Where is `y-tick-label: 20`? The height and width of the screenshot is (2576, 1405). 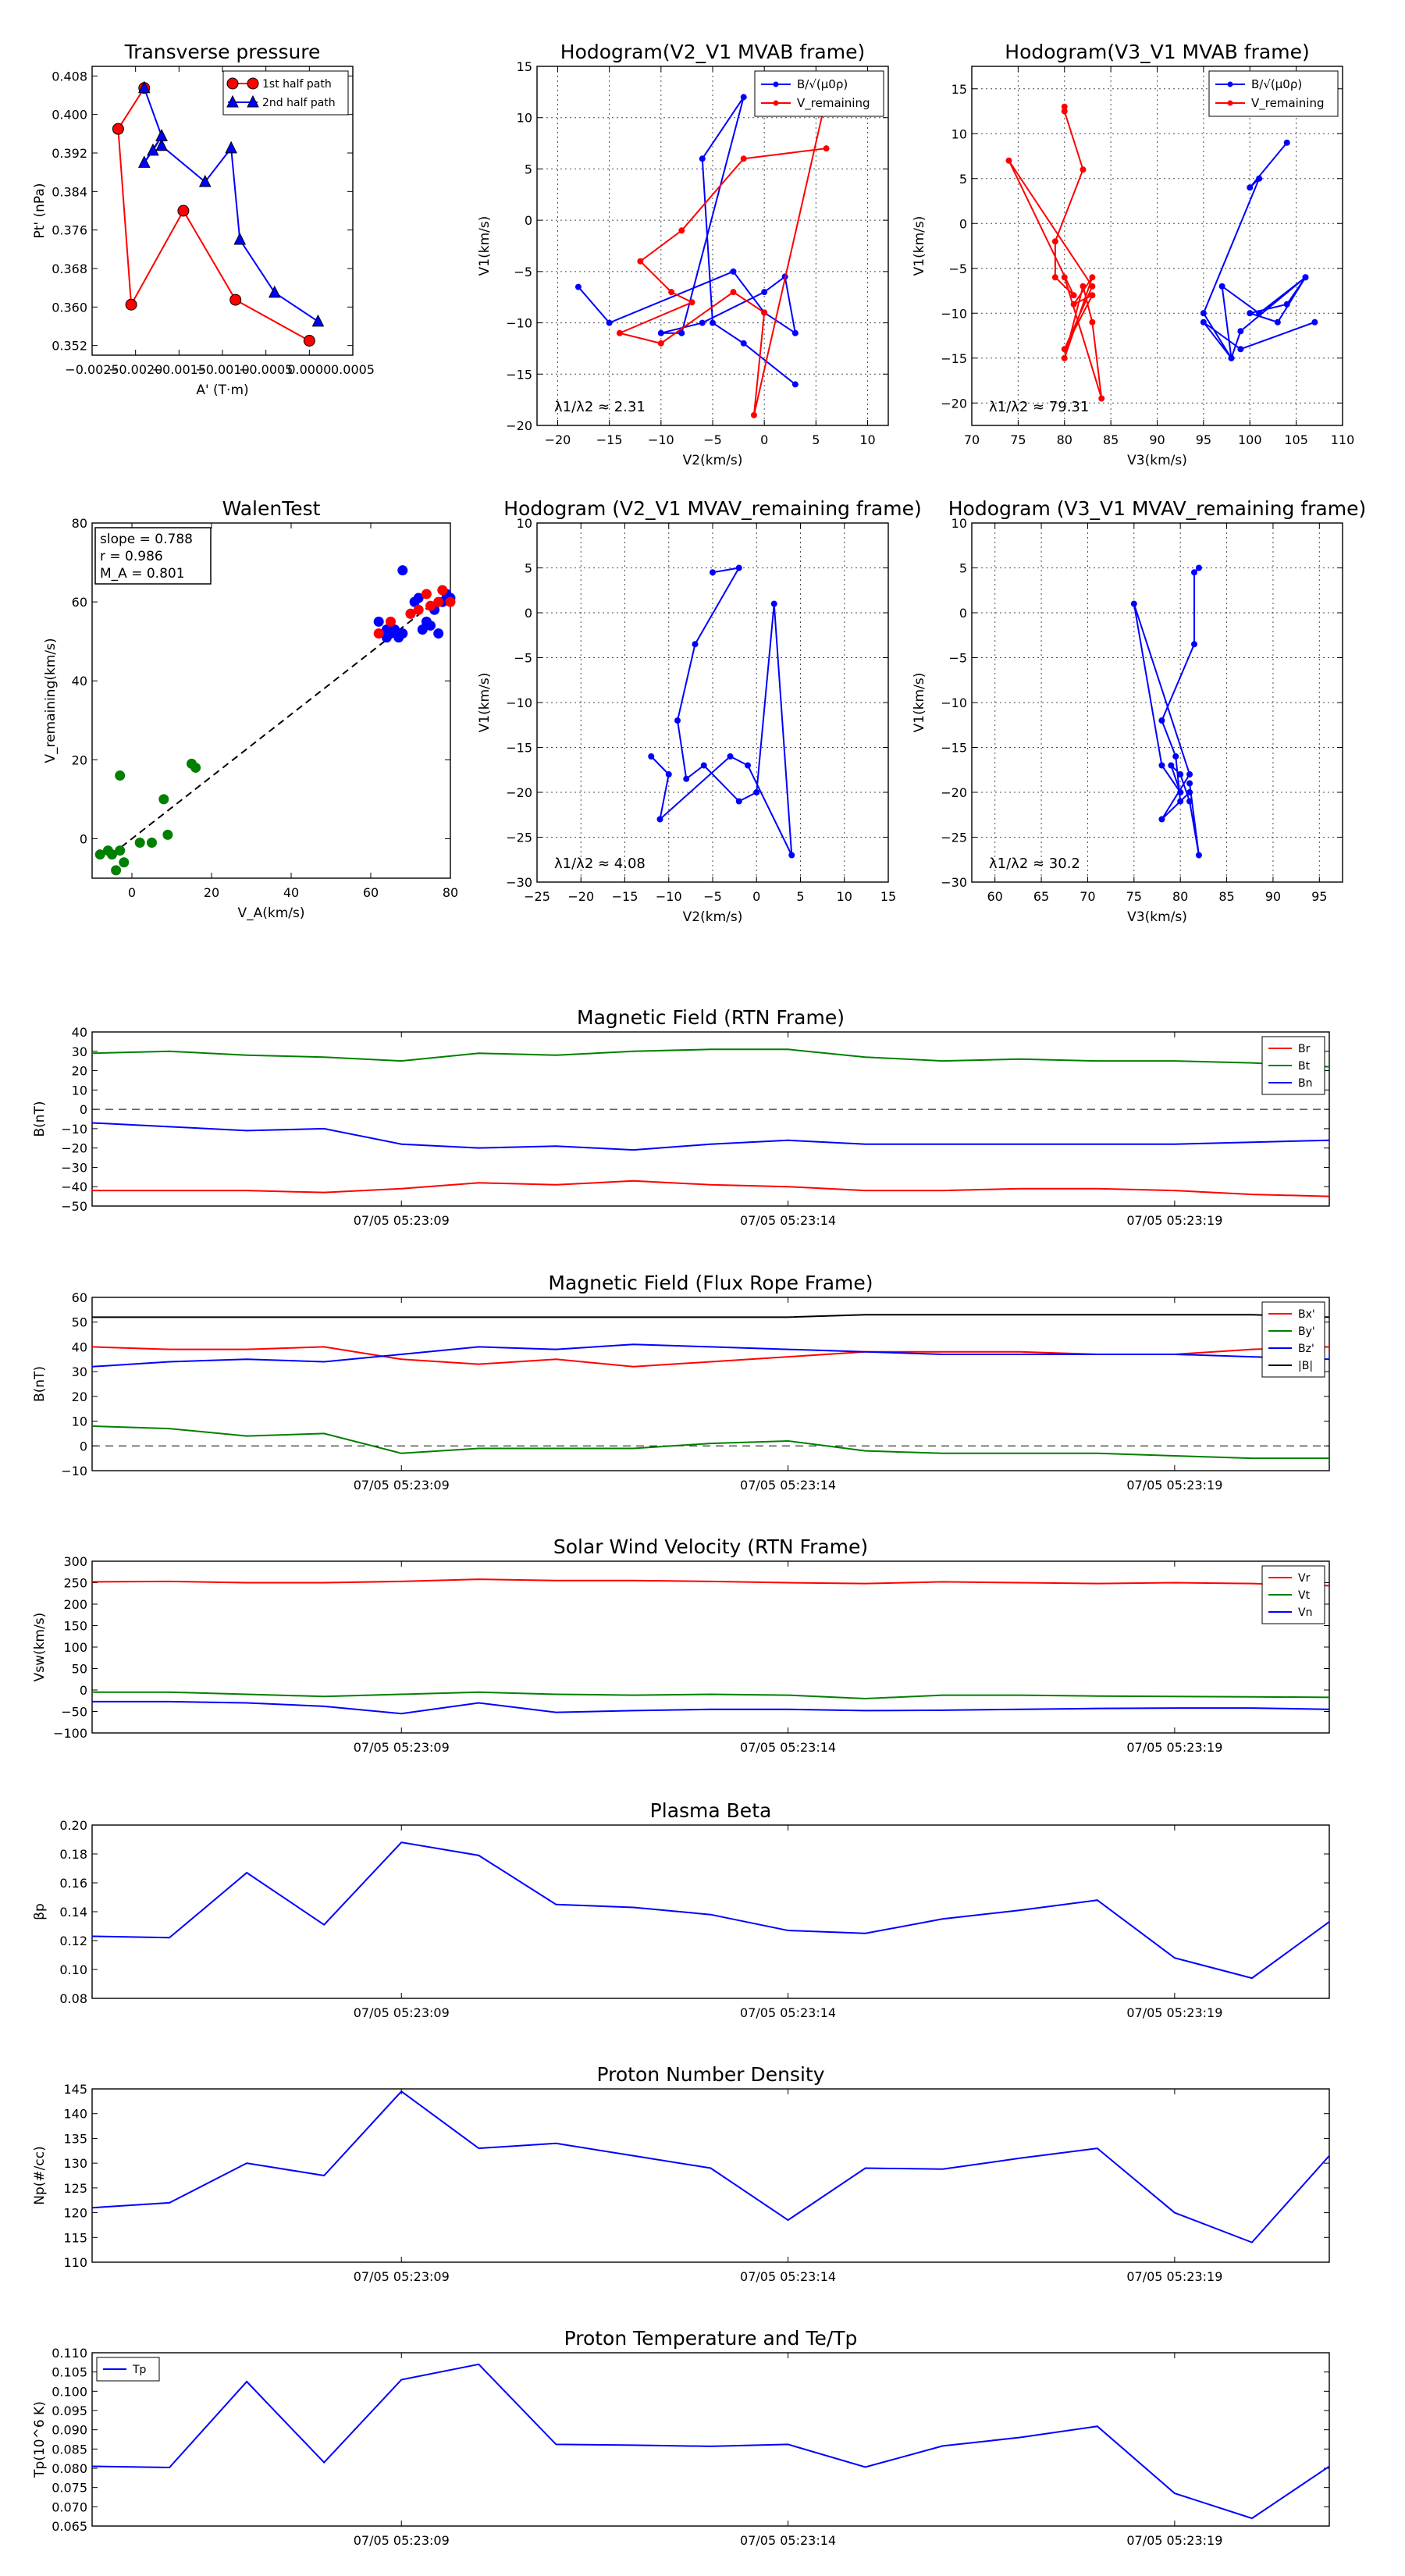 y-tick-label: 20 is located at coordinates (80, 1071).